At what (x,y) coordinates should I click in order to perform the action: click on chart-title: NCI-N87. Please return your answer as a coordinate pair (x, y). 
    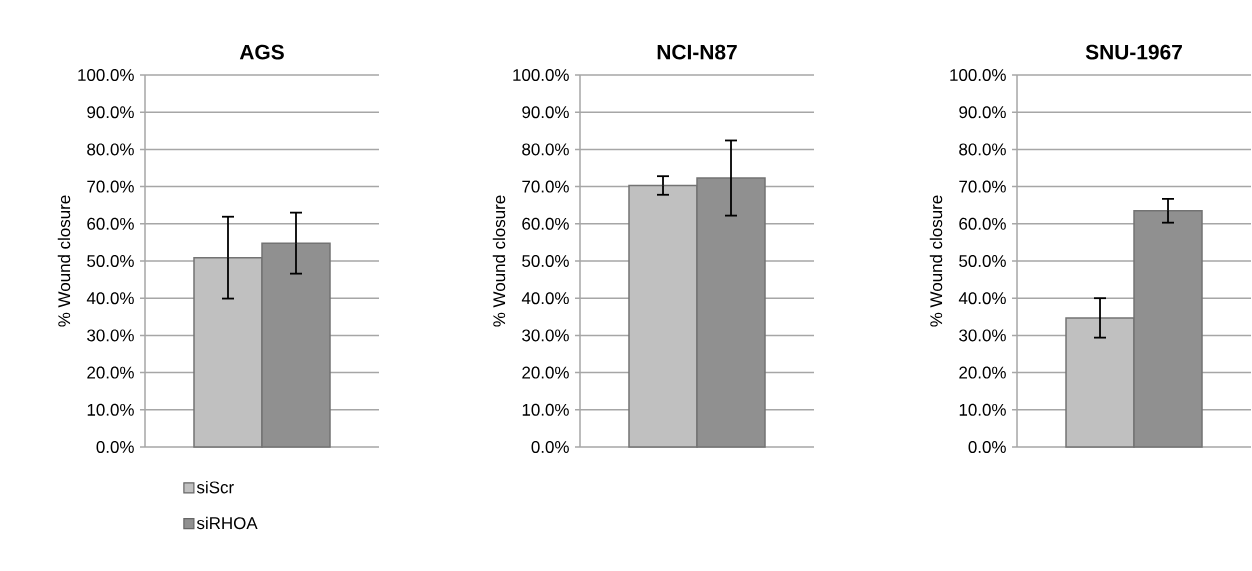
    Looking at the image, I should click on (697, 52).